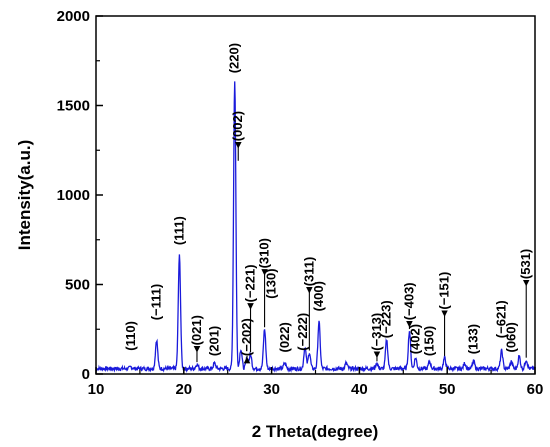  I want to click on peak-label: (−223), so click(386, 319).